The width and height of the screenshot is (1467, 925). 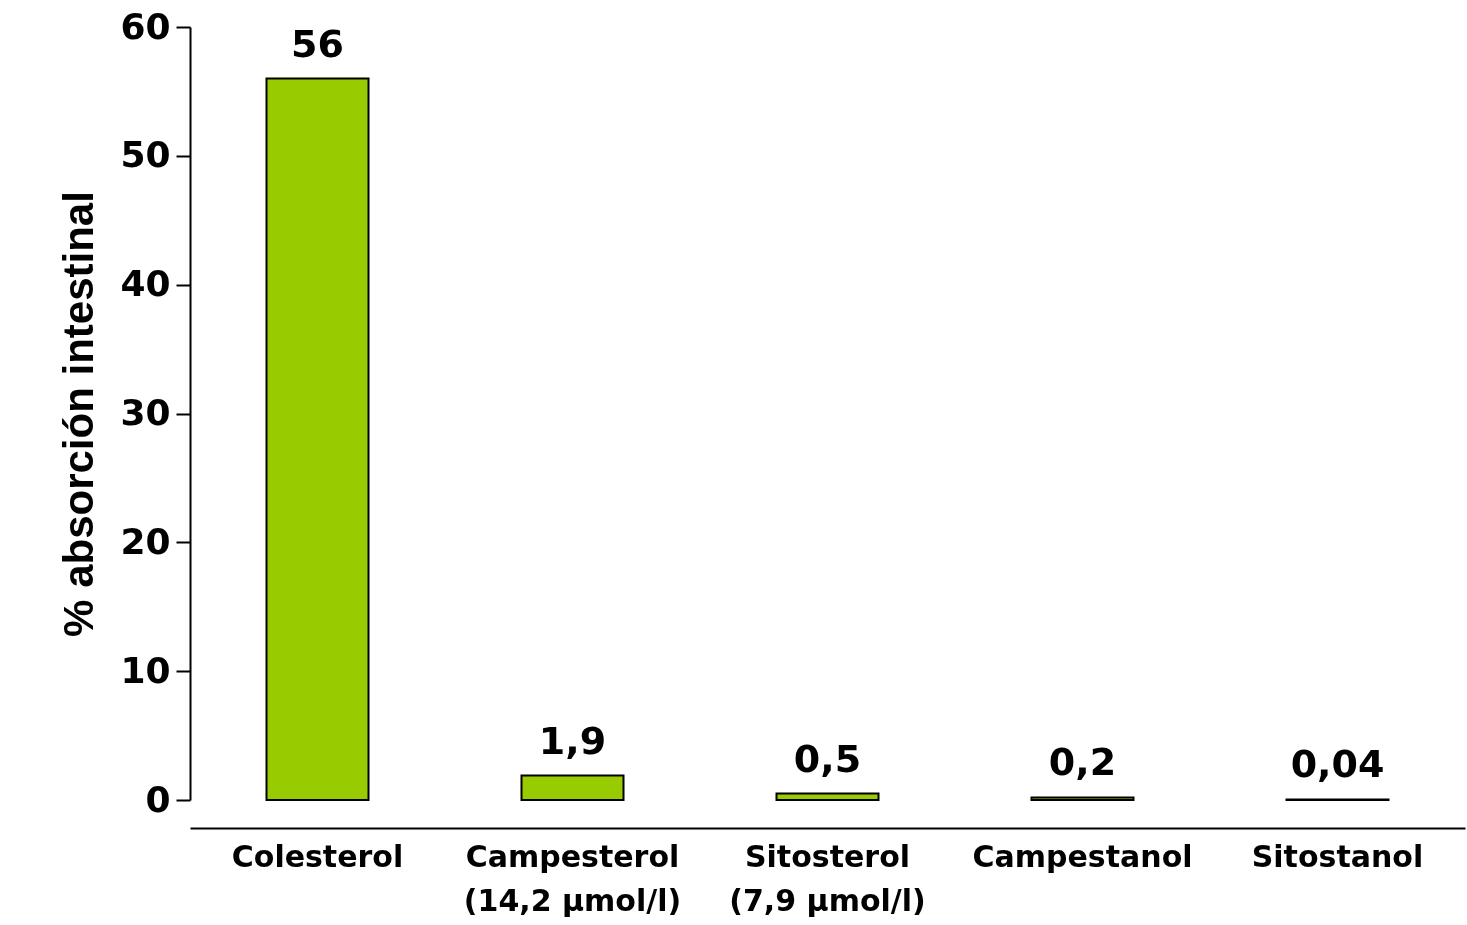 I want to click on x-tick-label: Sitosterol (7,9 µmol/l), so click(x=827, y=878).